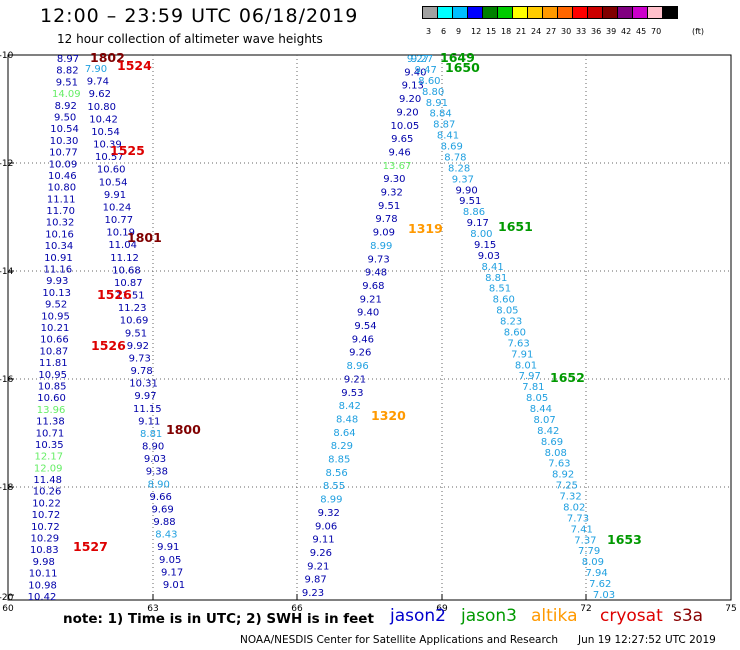  What do you see at coordinates (62, 176) in the screenshot?
I see `wave-height-value: 10.46` at bounding box center [62, 176].